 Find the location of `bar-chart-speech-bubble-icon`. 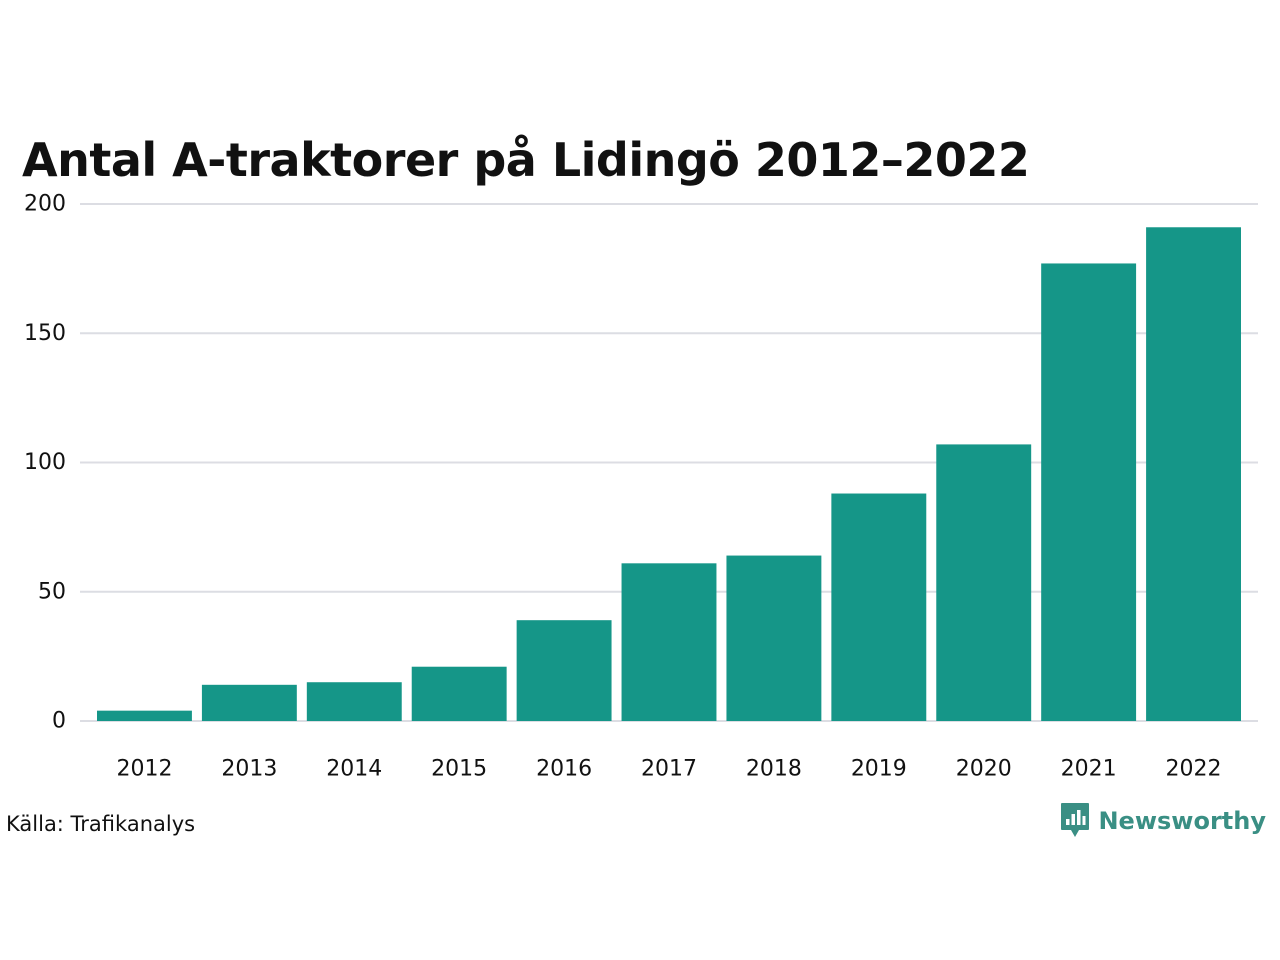

bar-chart-speech-bubble-icon is located at coordinates (1075, 820).